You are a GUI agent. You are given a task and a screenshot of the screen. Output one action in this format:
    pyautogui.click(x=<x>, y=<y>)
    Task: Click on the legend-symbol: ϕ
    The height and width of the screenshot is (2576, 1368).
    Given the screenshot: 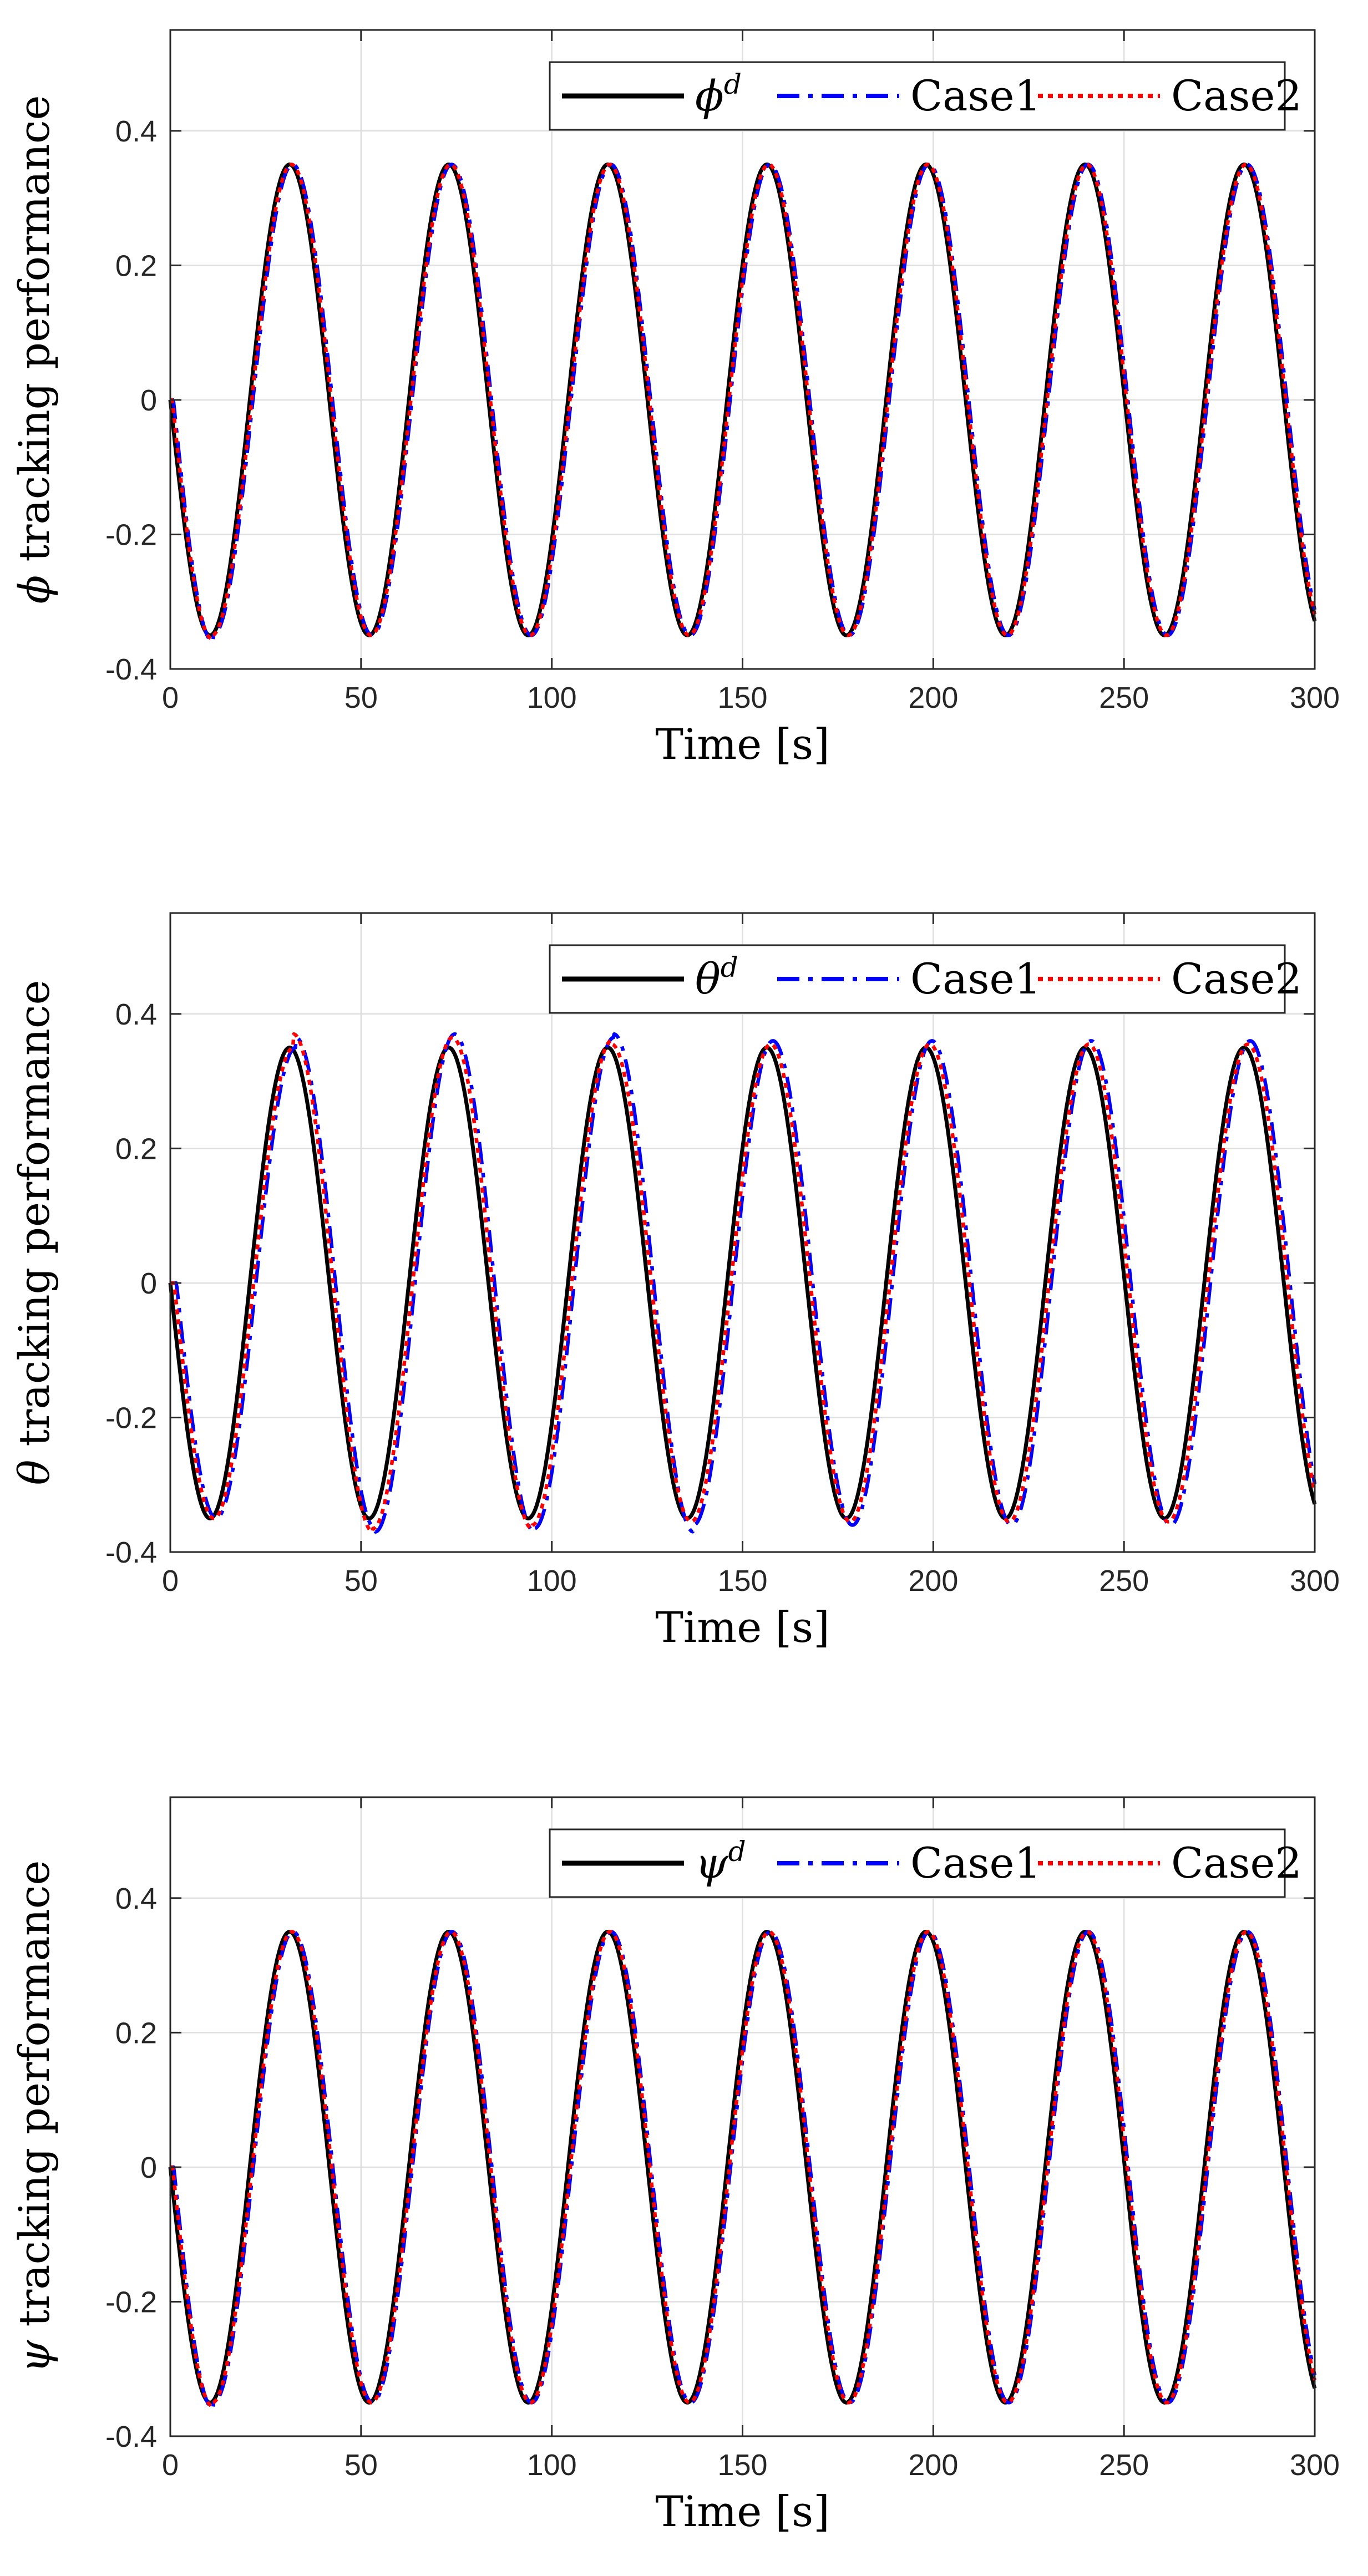 What is the action you would take?
    pyautogui.click(x=709, y=95)
    